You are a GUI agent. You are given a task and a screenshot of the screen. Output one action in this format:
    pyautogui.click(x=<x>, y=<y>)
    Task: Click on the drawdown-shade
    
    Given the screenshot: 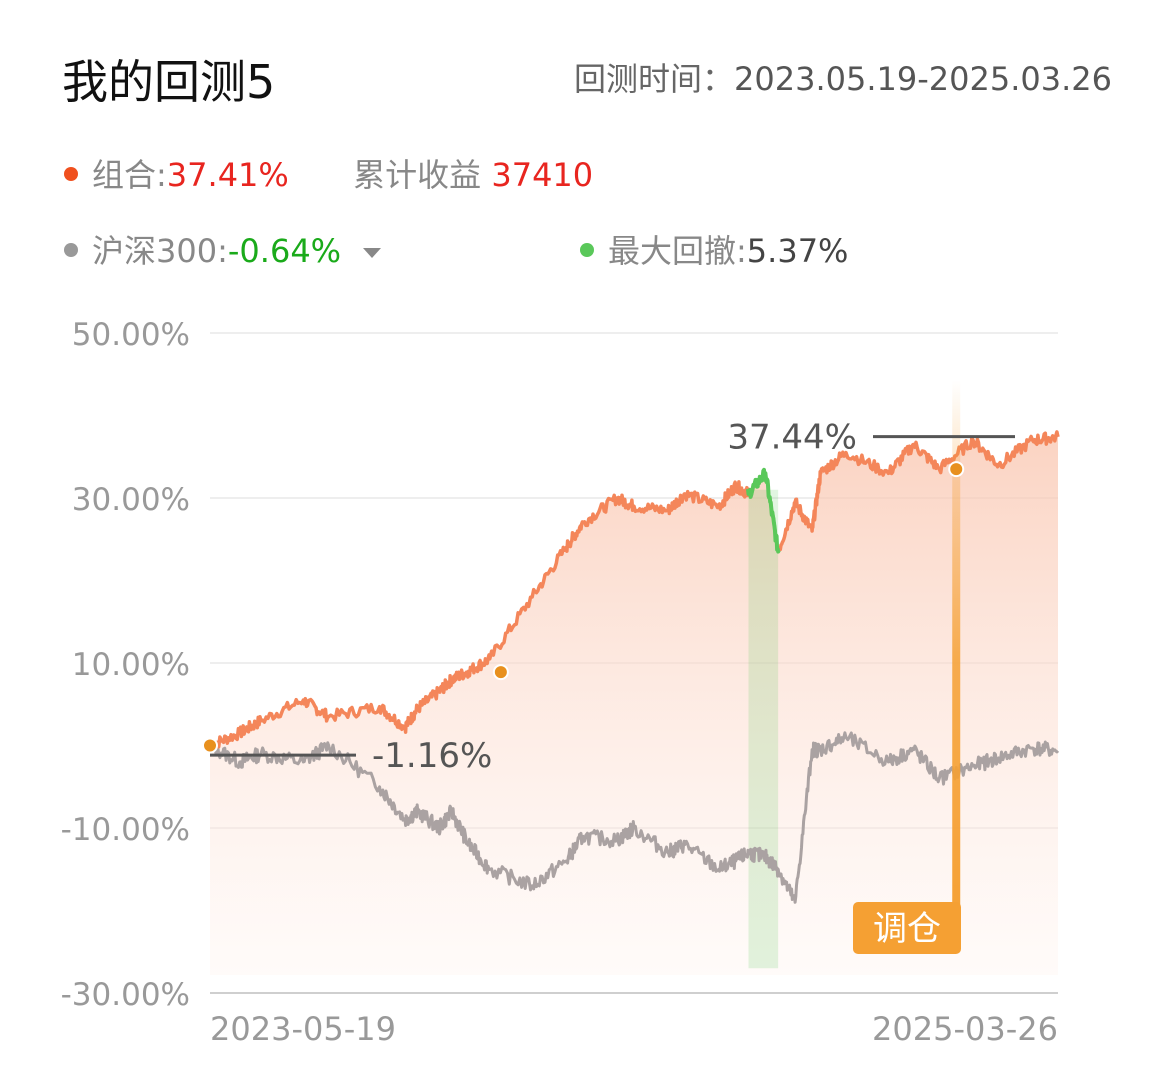 What is the action you would take?
    pyautogui.click(x=763, y=729)
    